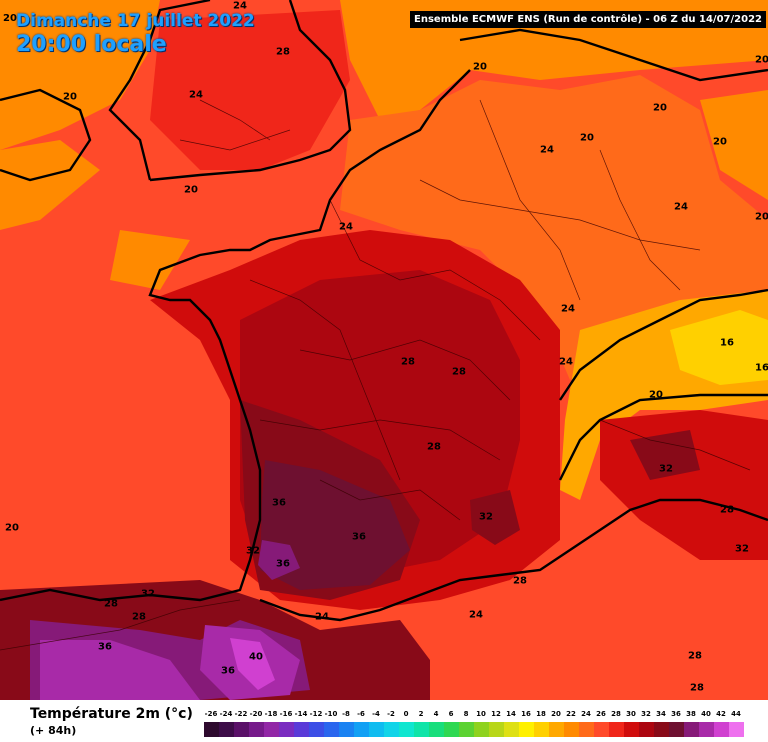 Image resolution: width=768 pixels, height=742 pixels. I want to click on iso-label-cantabria: 28, so click(111, 604).